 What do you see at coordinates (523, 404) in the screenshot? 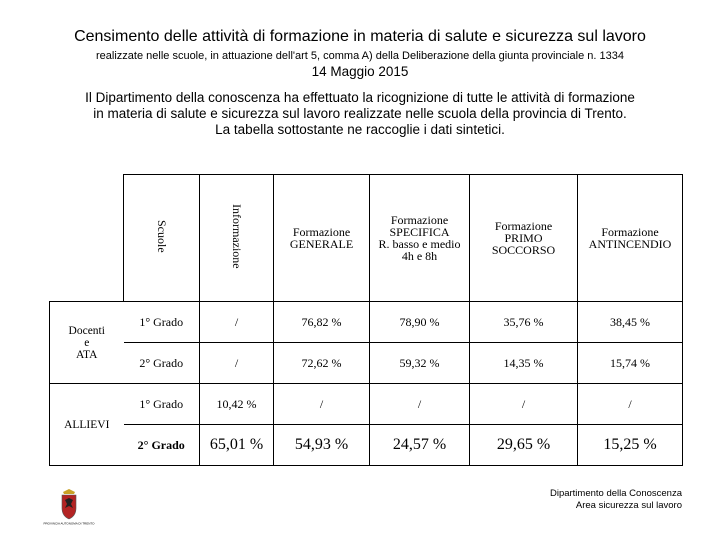
I see `cell-primo-soccorso: /` at bounding box center [523, 404].